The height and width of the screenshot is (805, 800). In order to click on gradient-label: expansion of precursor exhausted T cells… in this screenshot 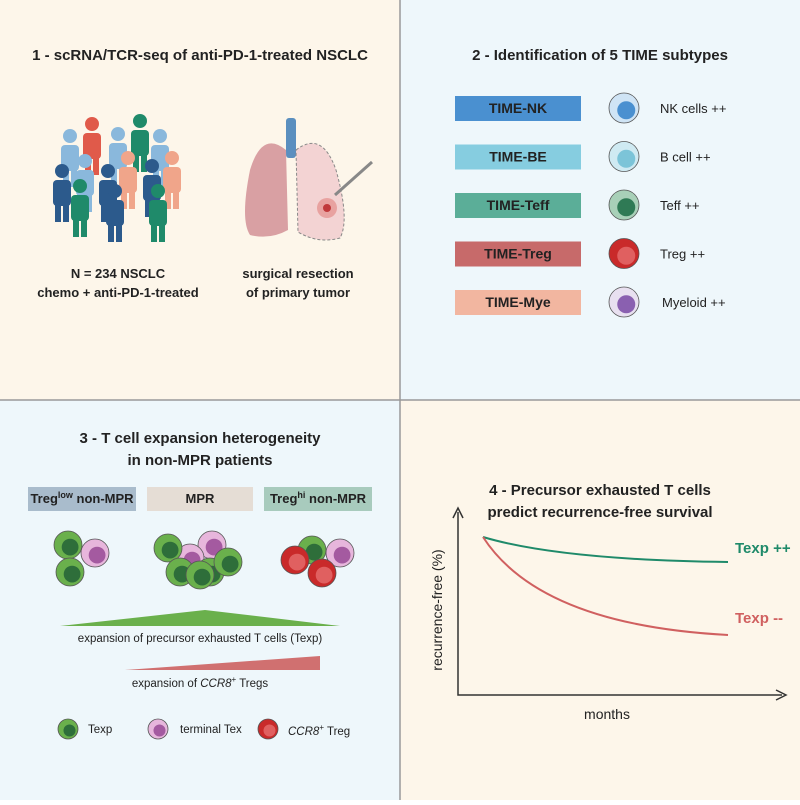, I will do `click(200, 639)`.